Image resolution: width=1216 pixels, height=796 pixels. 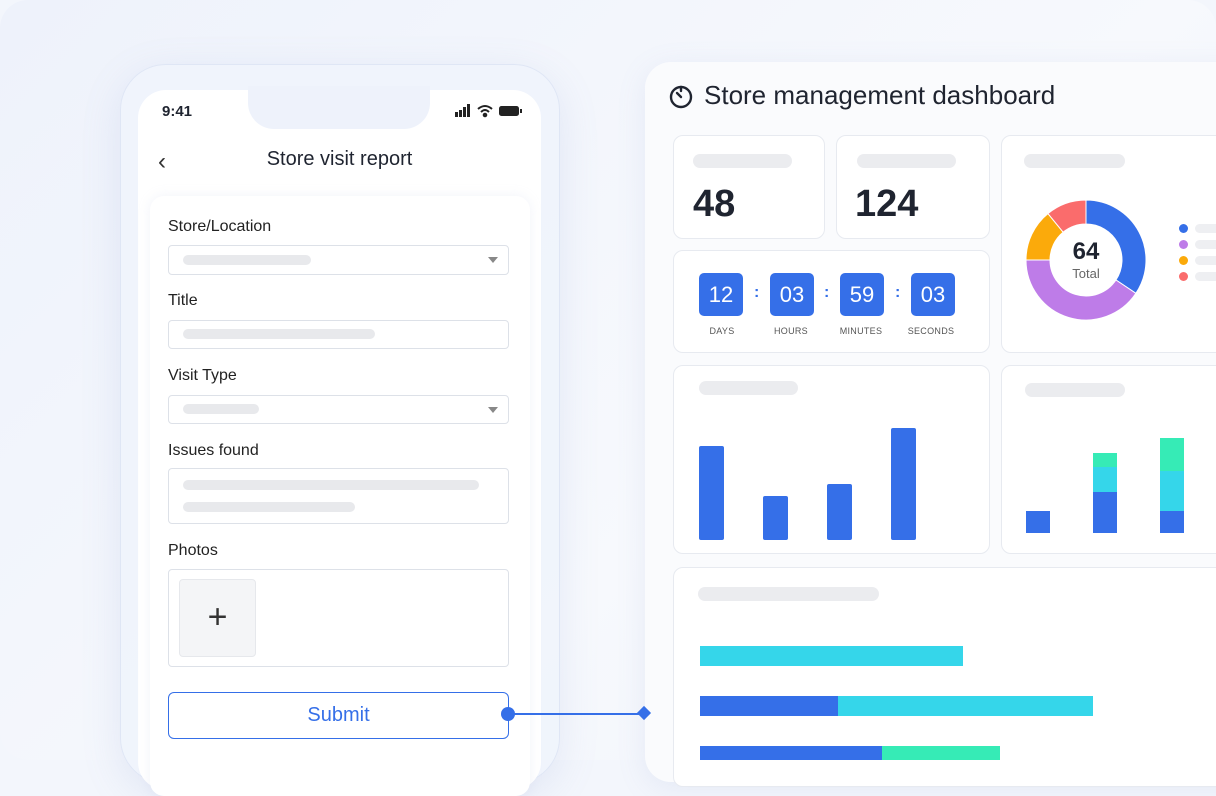 What do you see at coordinates (508, 714) in the screenshot?
I see `connector-dot` at bounding box center [508, 714].